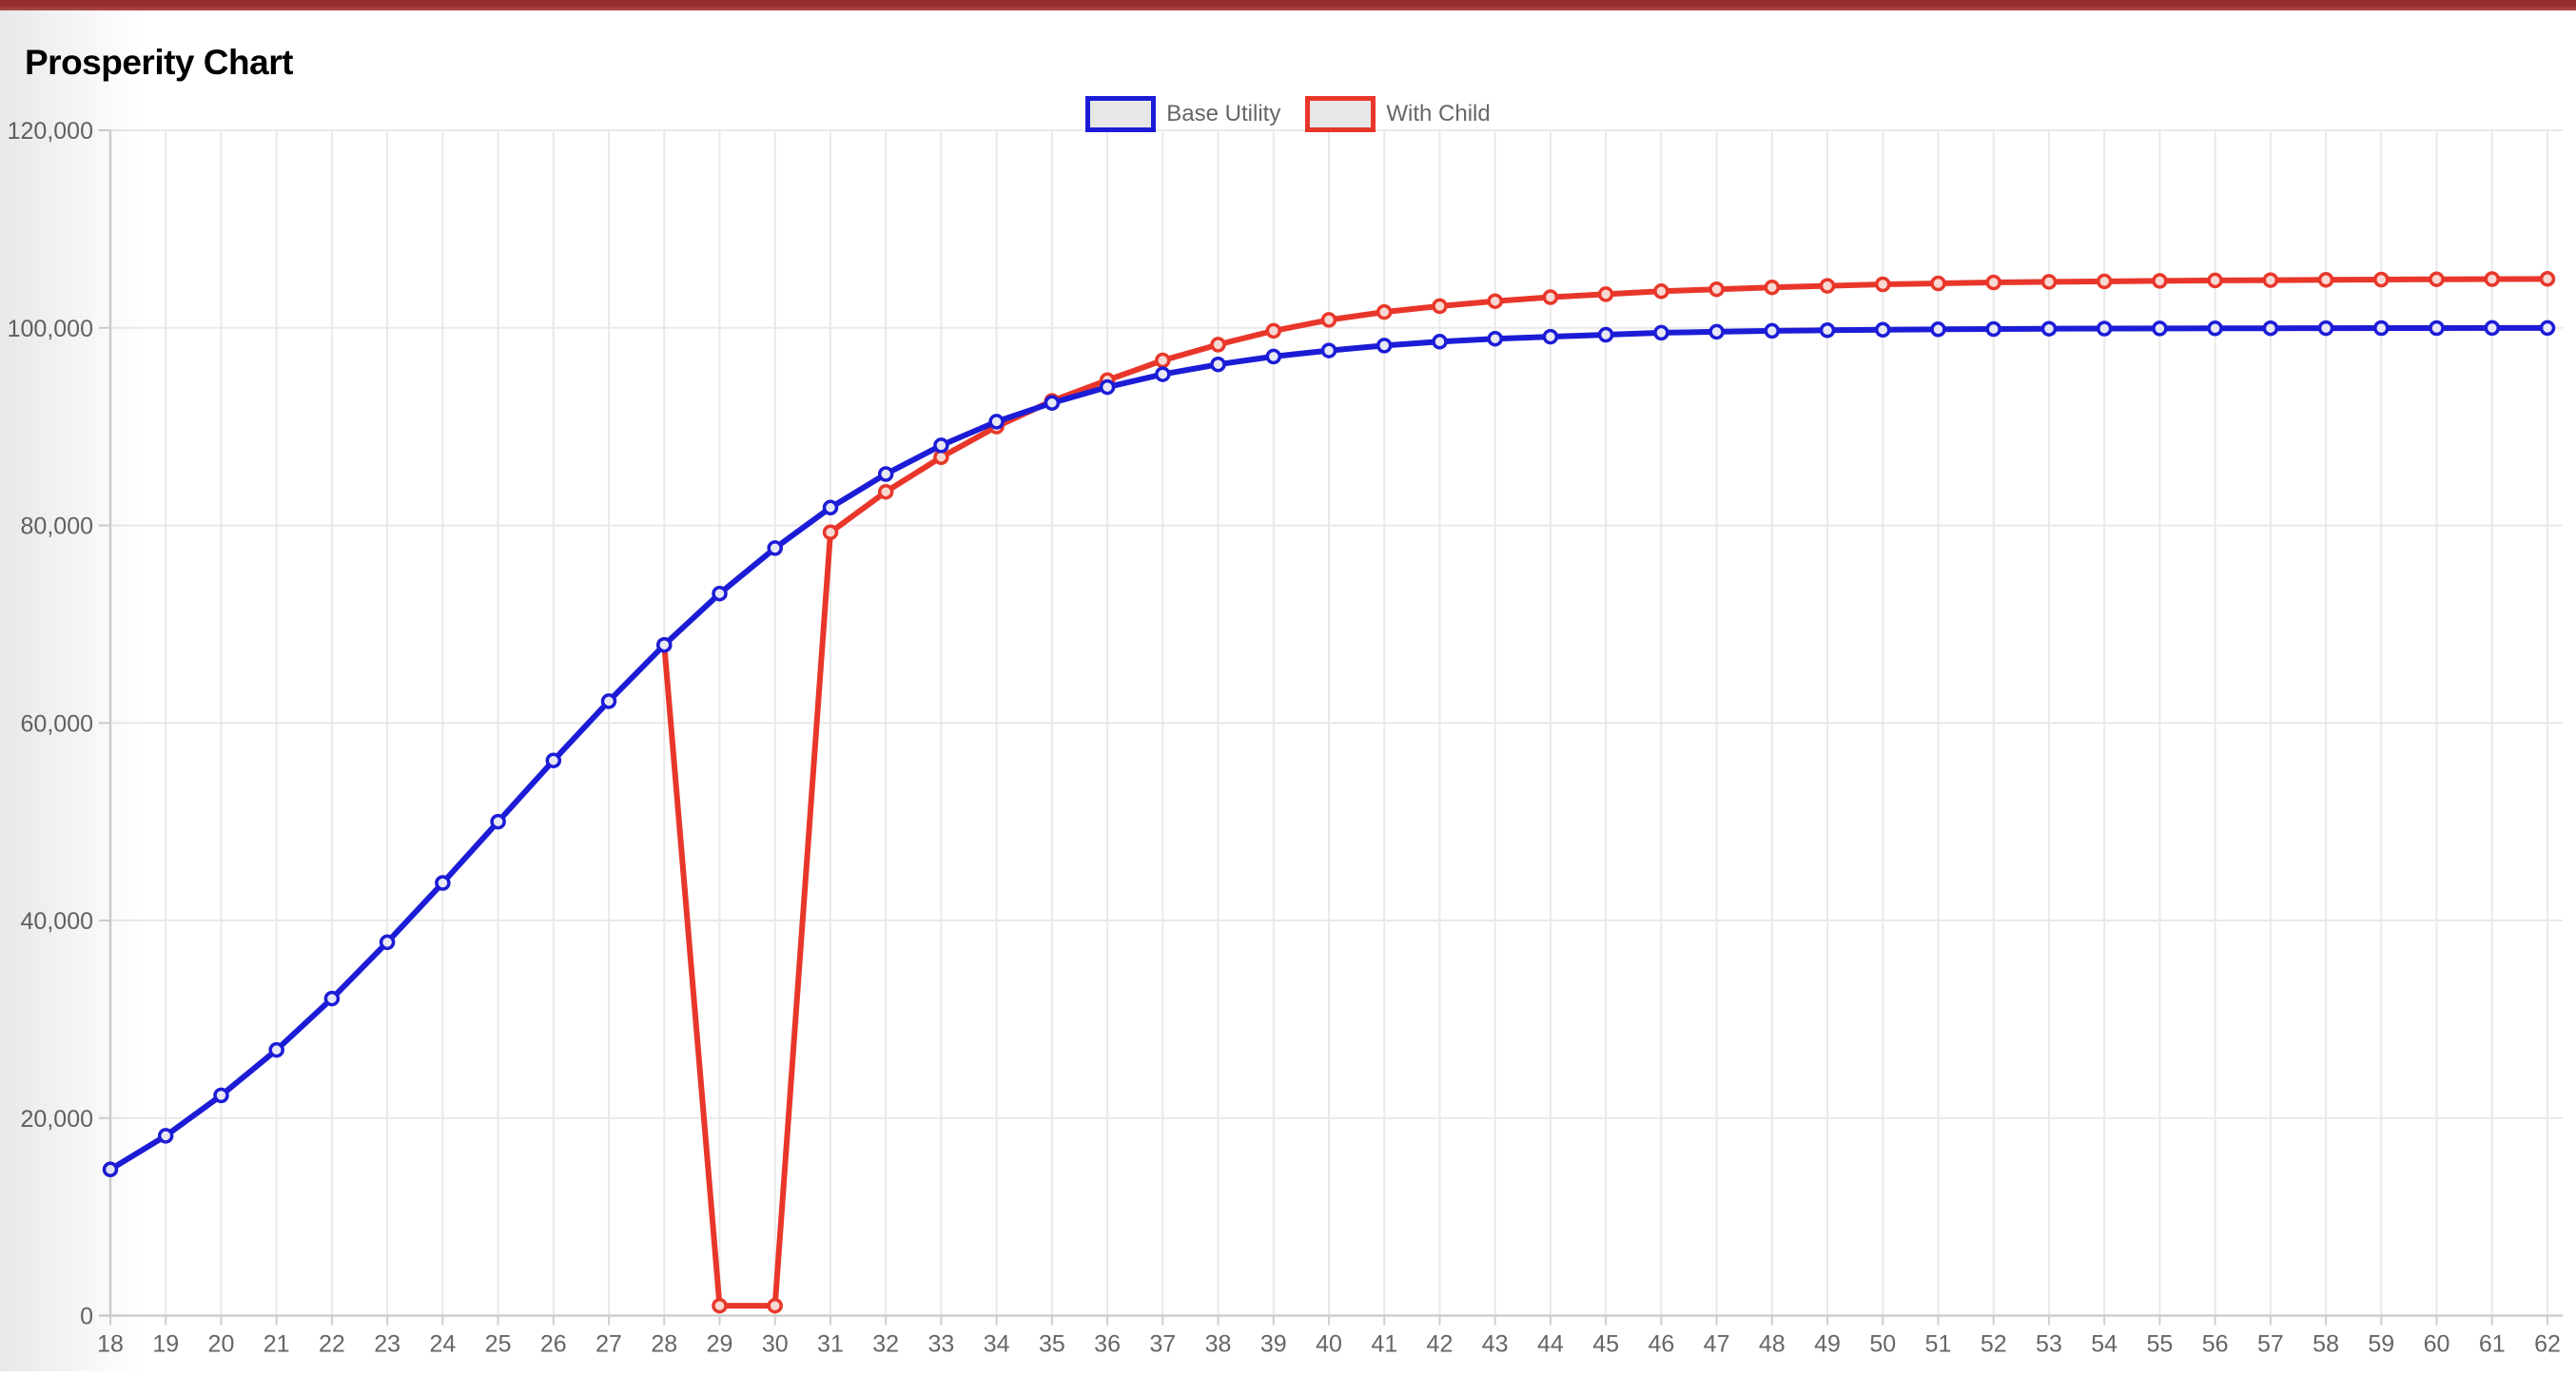 This screenshot has width=2576, height=1376. Describe the element at coordinates (51, 131) in the screenshot. I see `y-tick-label: 120,000` at that location.